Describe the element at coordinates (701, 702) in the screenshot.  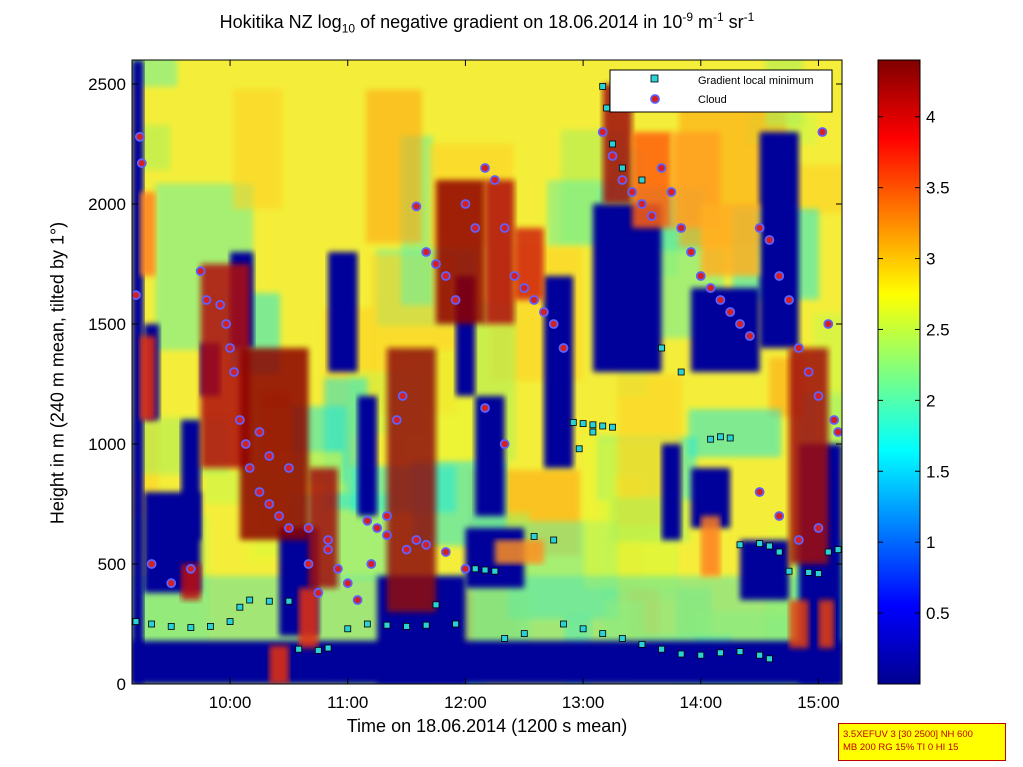
I see `x-tick-label: 14:00` at that location.